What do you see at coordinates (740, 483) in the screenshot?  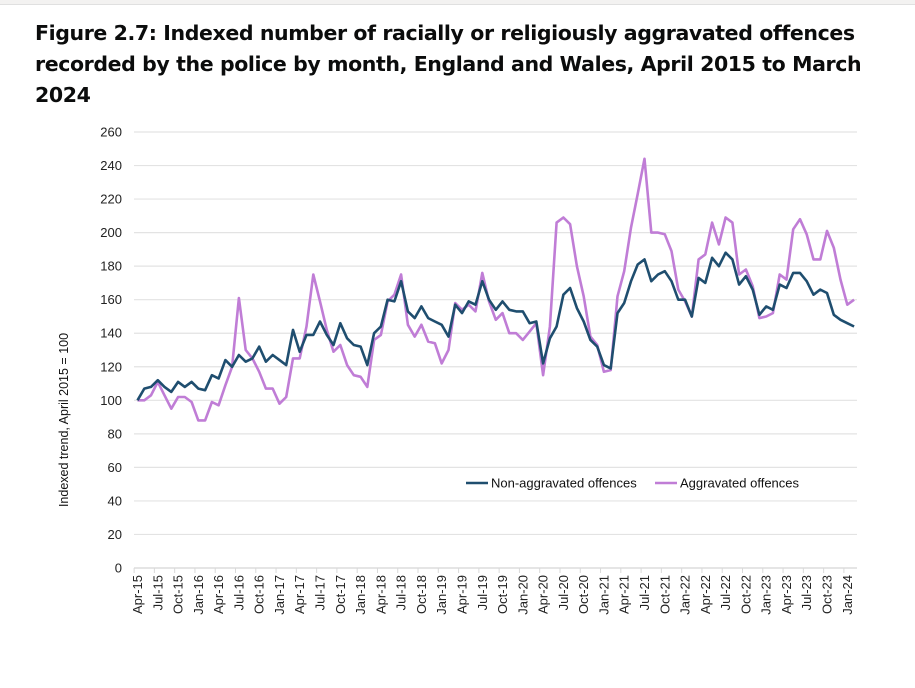 I see `legend-label: Aggravated offences` at bounding box center [740, 483].